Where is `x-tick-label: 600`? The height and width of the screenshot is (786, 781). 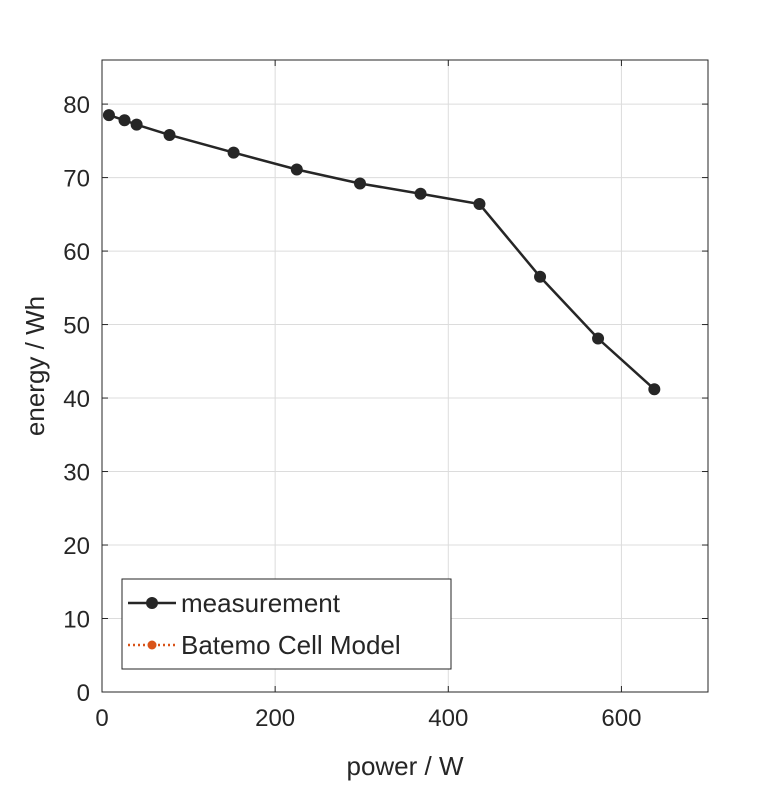
x-tick-label: 600 is located at coordinates (621, 718).